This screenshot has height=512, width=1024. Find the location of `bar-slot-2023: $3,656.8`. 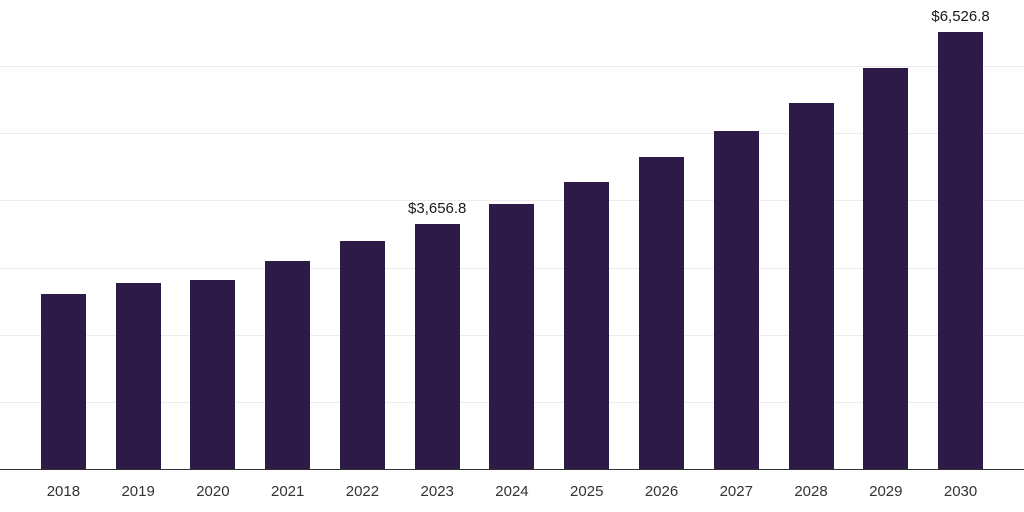

bar-slot-2023: $3,656.8 is located at coordinates (437, 234).